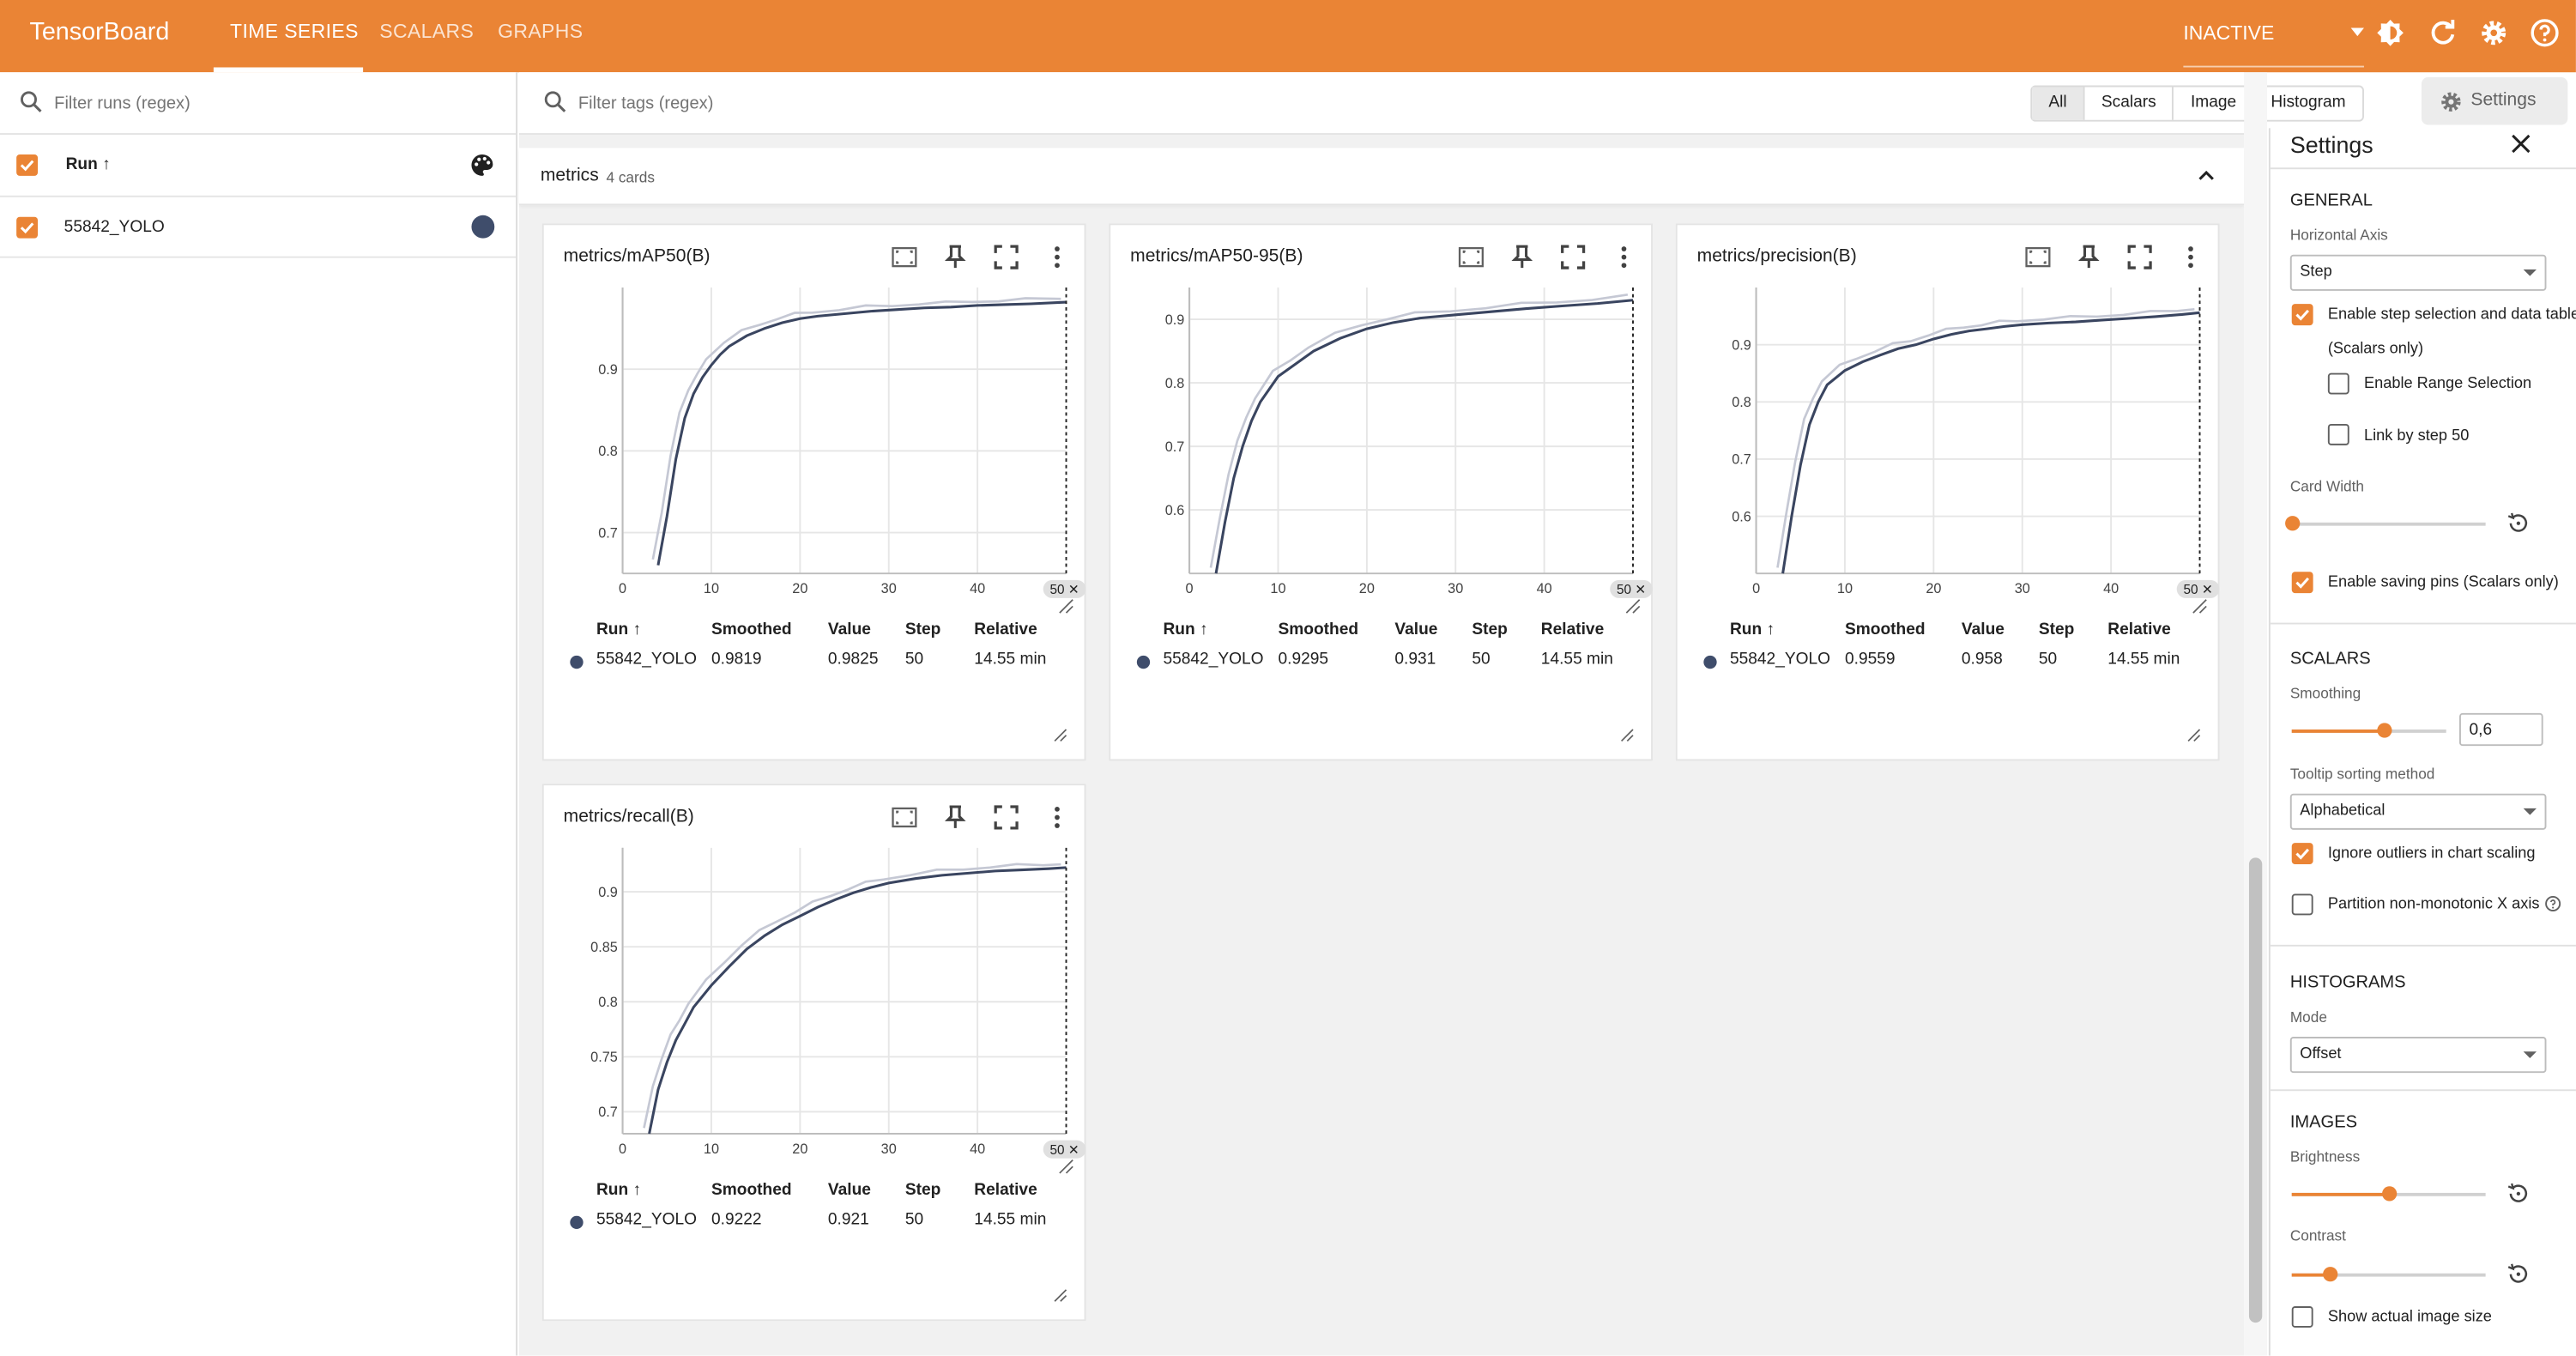 Image resolution: width=2576 pixels, height=1356 pixels. I want to click on saving-pins-checkbox, so click(2302, 583).